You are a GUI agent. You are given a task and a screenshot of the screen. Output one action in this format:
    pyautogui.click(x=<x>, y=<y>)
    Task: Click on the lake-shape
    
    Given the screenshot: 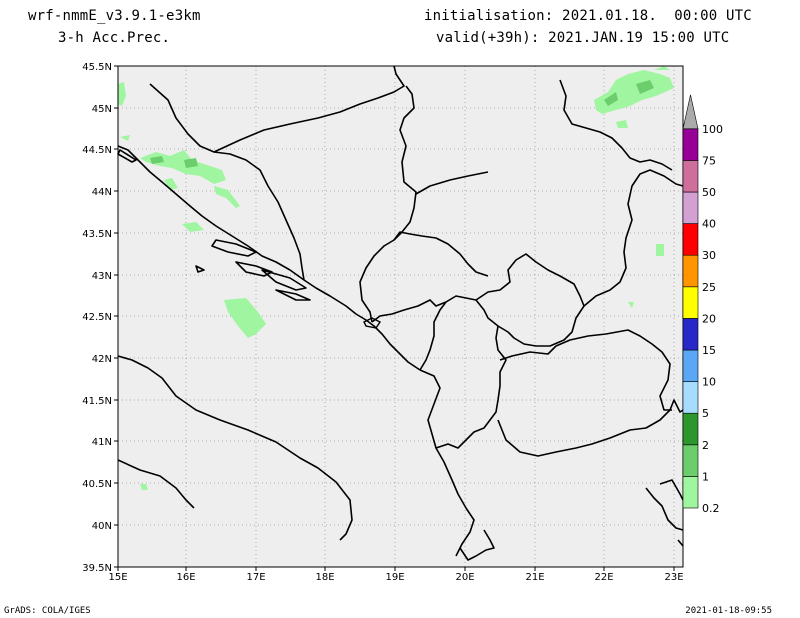 What is the action you would take?
    pyautogui.click(x=372, y=323)
    